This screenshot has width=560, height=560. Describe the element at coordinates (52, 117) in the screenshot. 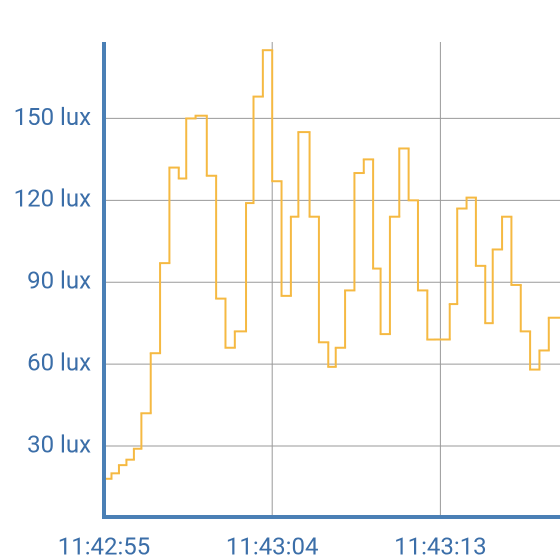

I see `y-tick-label: 150 lux` at that location.